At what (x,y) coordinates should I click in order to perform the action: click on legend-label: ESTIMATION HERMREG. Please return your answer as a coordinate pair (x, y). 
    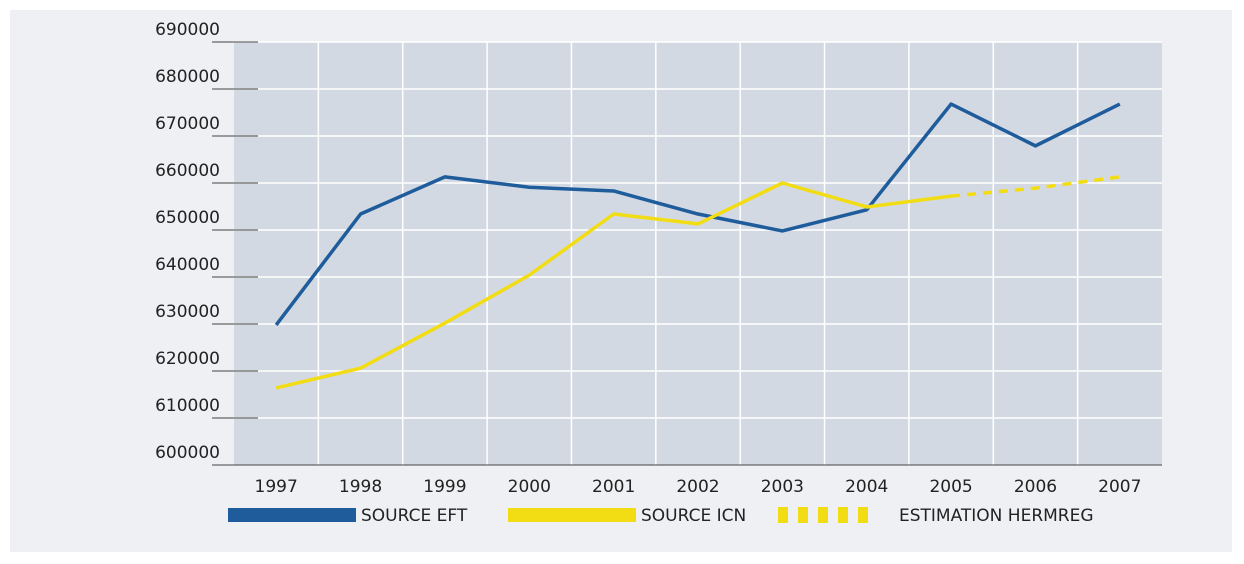
    Looking at the image, I should click on (996, 516).